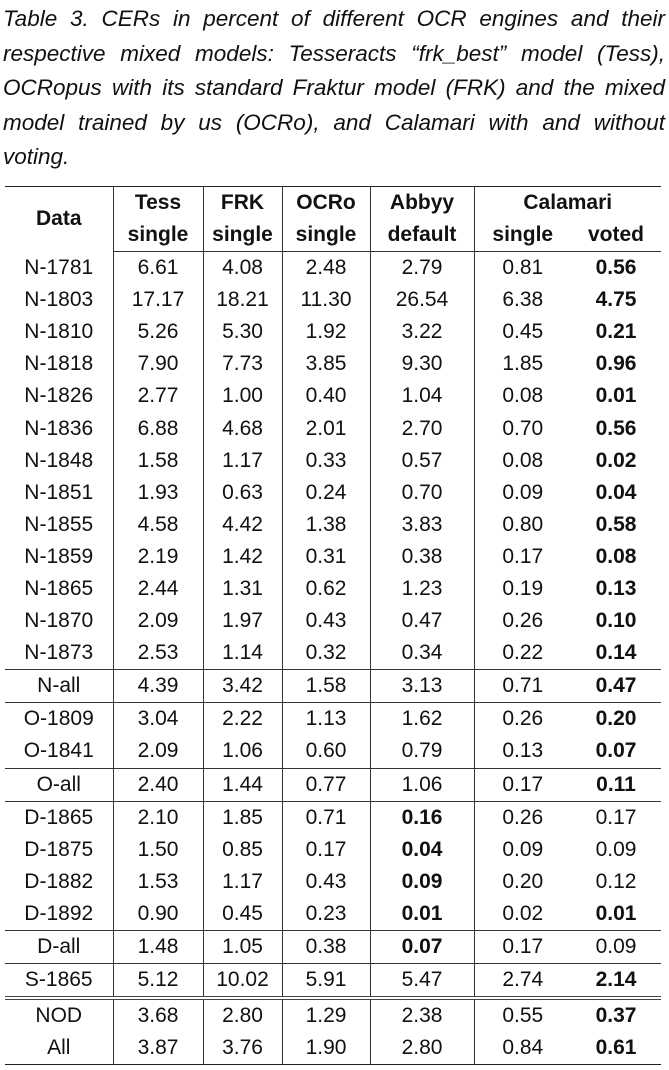 The image size is (669, 1070). What do you see at coordinates (59, 849) in the screenshot?
I see `cell-data: D-1875` at bounding box center [59, 849].